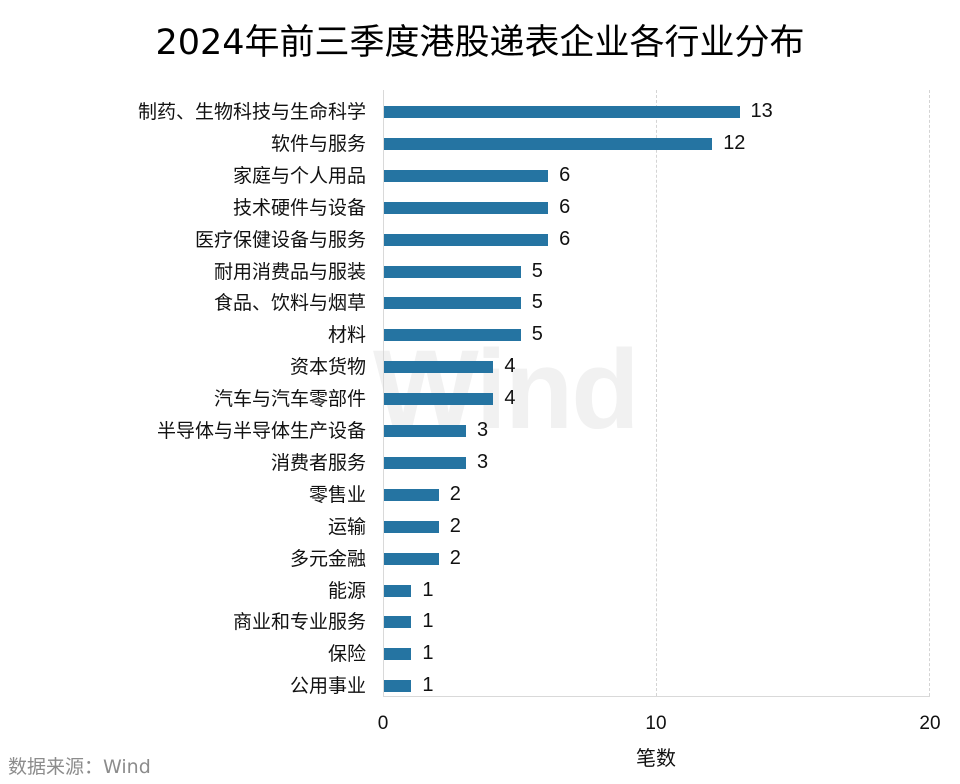  I want to click on category-label: 汽车与汽车零部件, so click(289, 399).